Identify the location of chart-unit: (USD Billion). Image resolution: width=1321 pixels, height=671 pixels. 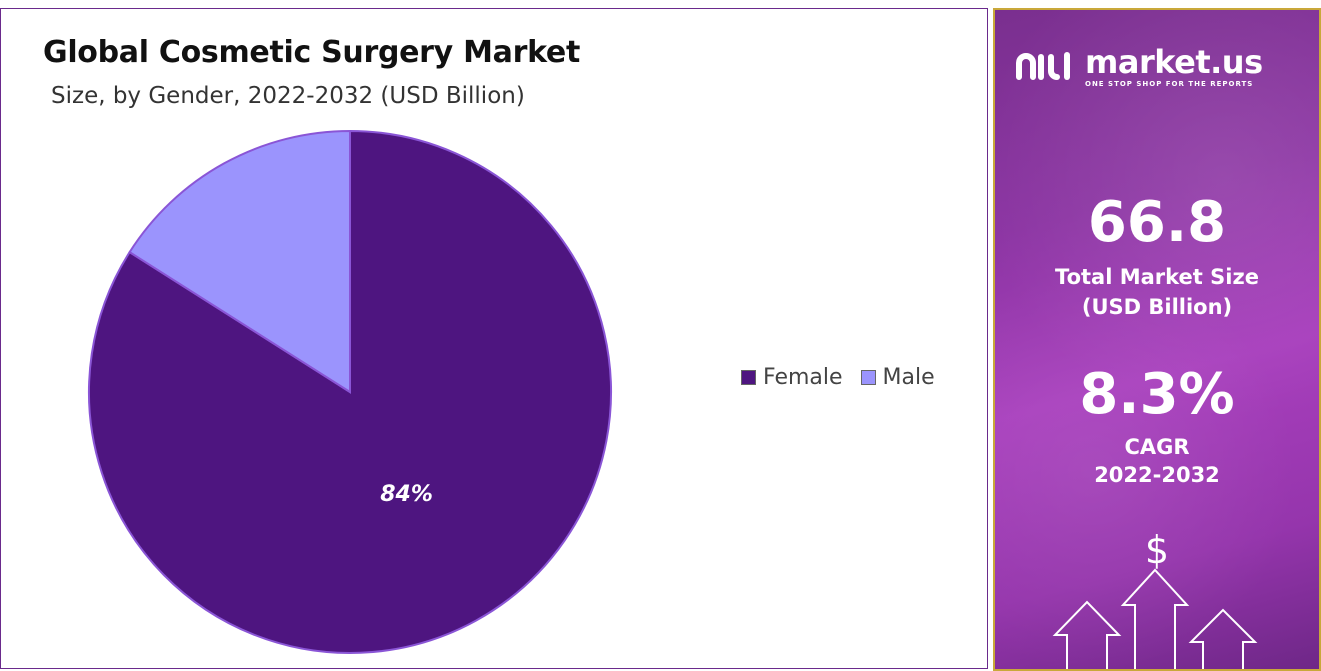
(452, 96).